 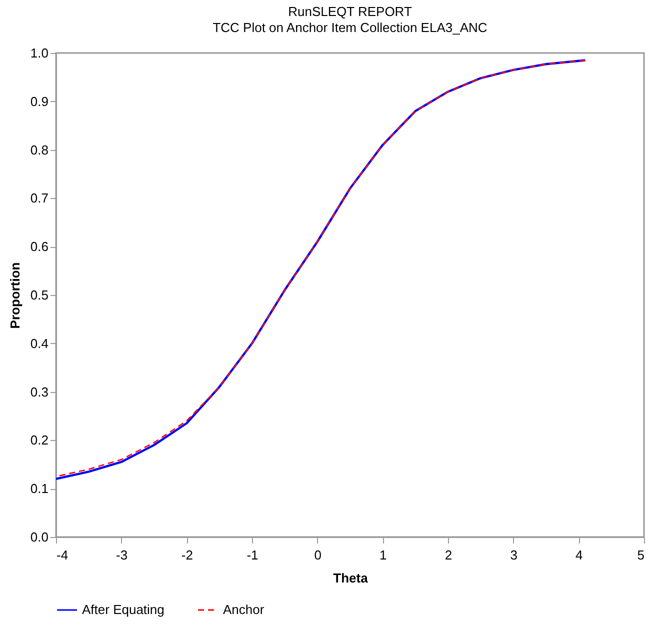 I want to click on y-tick-label: 0.8, so click(x=39, y=150).